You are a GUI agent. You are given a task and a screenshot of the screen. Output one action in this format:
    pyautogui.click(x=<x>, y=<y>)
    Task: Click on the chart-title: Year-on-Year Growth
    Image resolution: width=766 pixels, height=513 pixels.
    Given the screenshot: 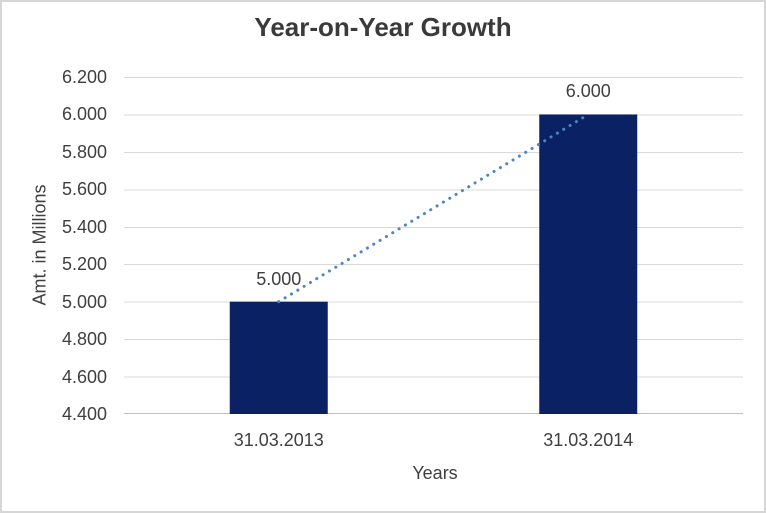 What is the action you would take?
    pyautogui.click(x=383, y=27)
    